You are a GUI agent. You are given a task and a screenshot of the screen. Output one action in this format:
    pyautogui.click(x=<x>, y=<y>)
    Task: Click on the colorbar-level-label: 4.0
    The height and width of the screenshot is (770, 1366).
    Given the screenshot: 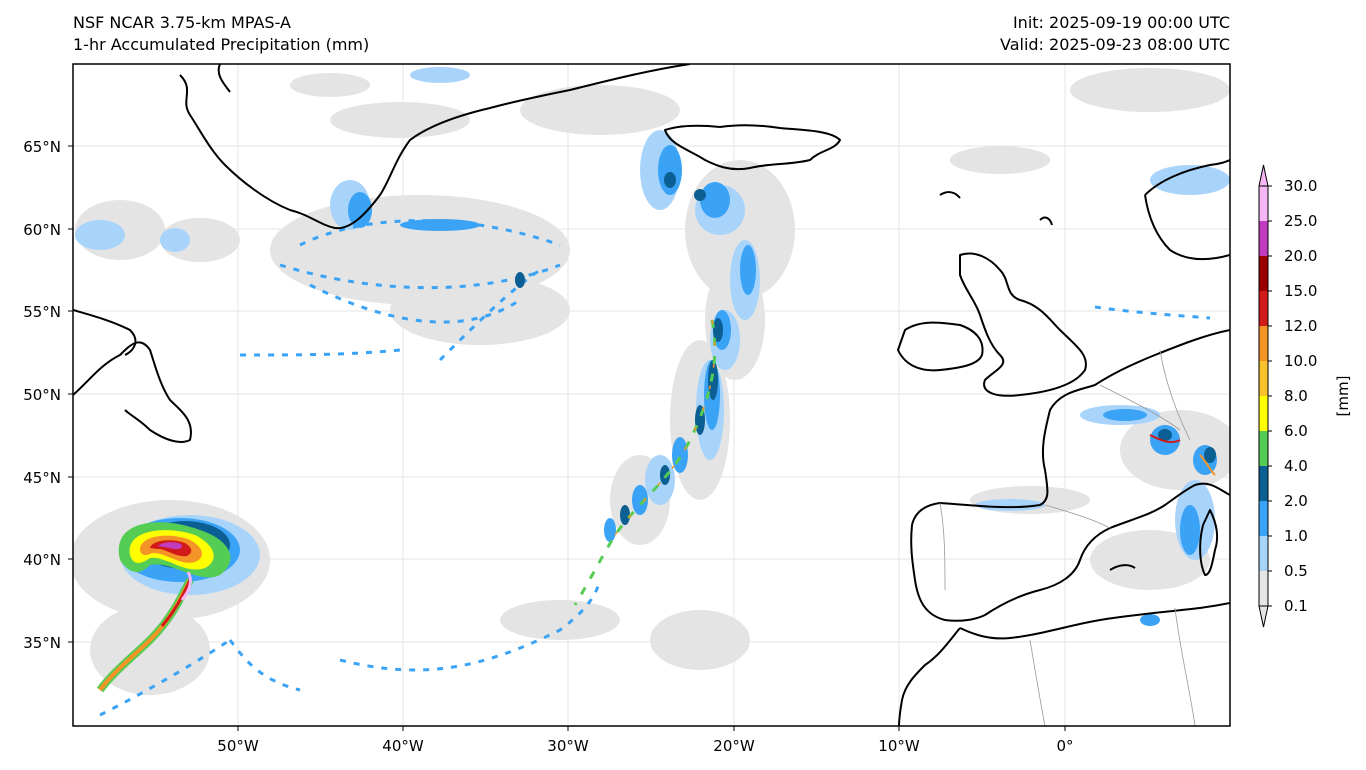 What is the action you would take?
    pyautogui.click(x=1296, y=466)
    